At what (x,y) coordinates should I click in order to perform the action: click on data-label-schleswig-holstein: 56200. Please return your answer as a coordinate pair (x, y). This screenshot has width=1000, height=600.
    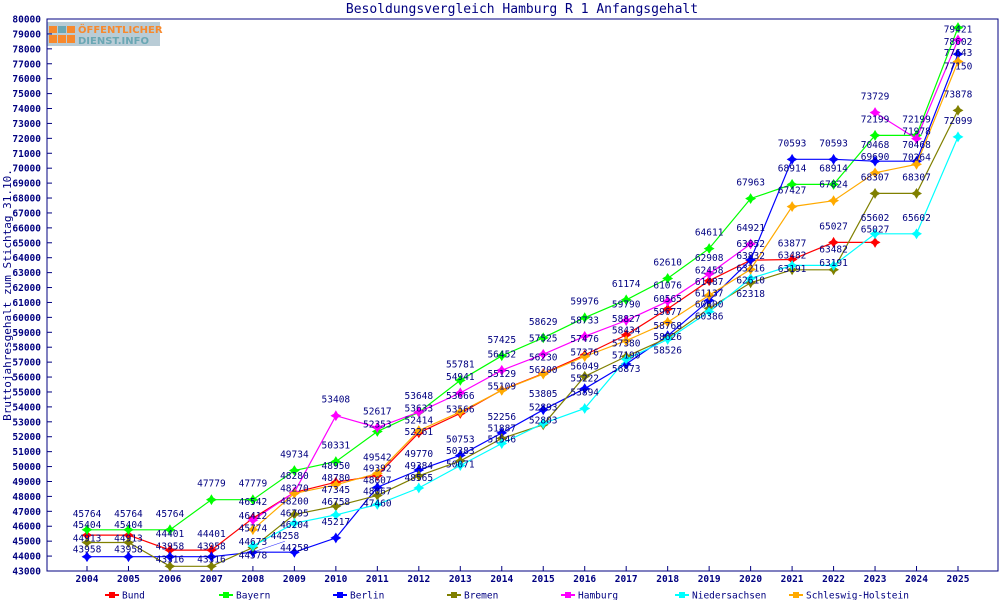
    Looking at the image, I should click on (543, 370).